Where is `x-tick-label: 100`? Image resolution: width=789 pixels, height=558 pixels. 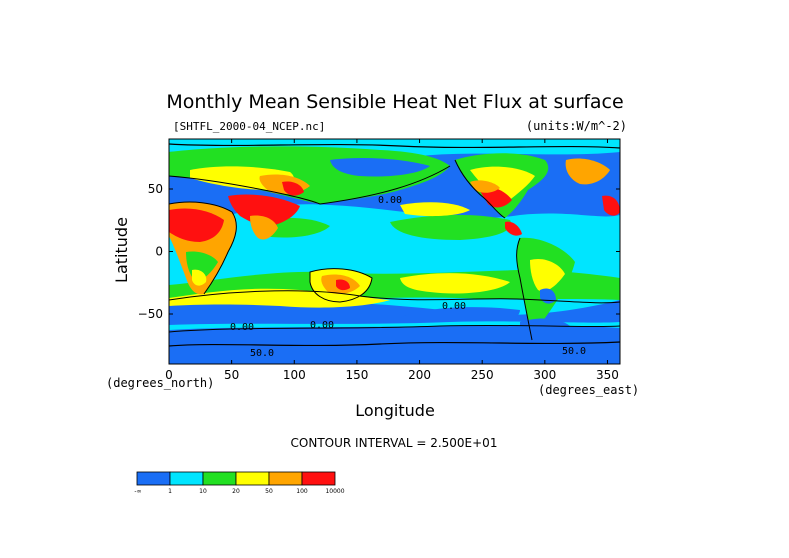
x-tick-label: 100 is located at coordinates (294, 375).